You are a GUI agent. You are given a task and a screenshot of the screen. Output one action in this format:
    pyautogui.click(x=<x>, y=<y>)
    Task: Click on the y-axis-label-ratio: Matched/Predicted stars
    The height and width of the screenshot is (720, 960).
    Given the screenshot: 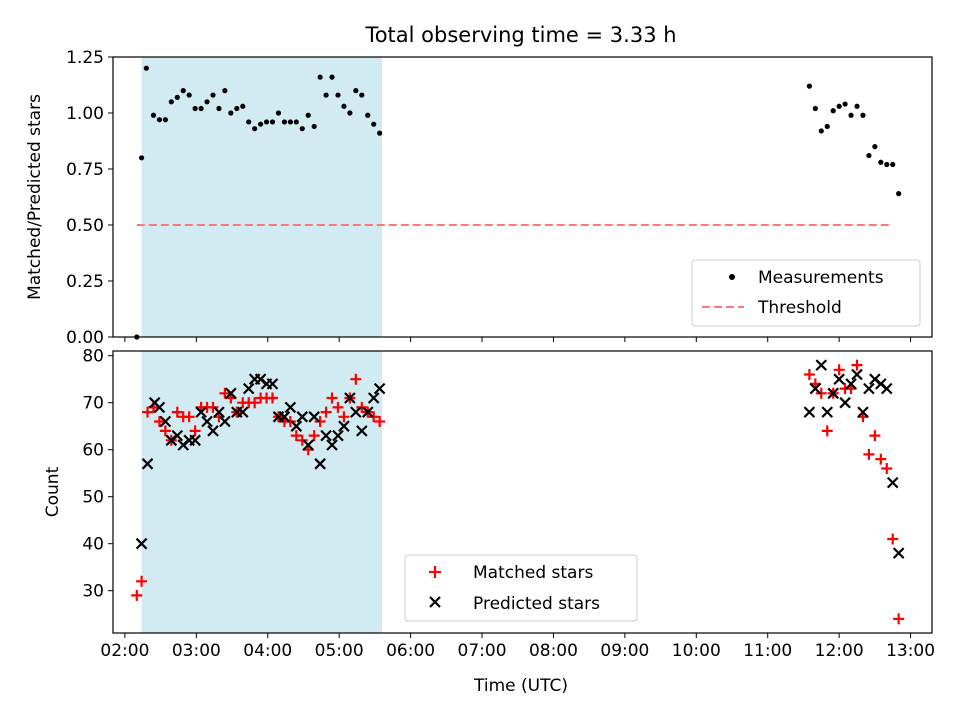 What is the action you would take?
    pyautogui.click(x=35, y=197)
    